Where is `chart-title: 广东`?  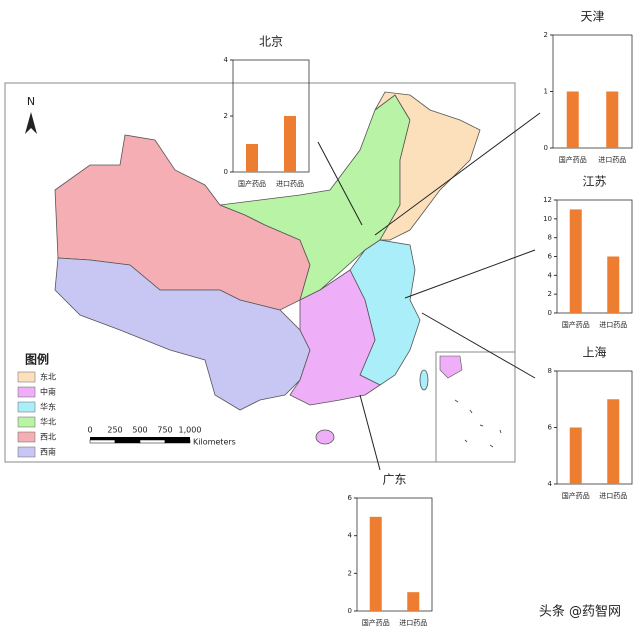
chart-title: 广东 is located at coordinates (394, 480).